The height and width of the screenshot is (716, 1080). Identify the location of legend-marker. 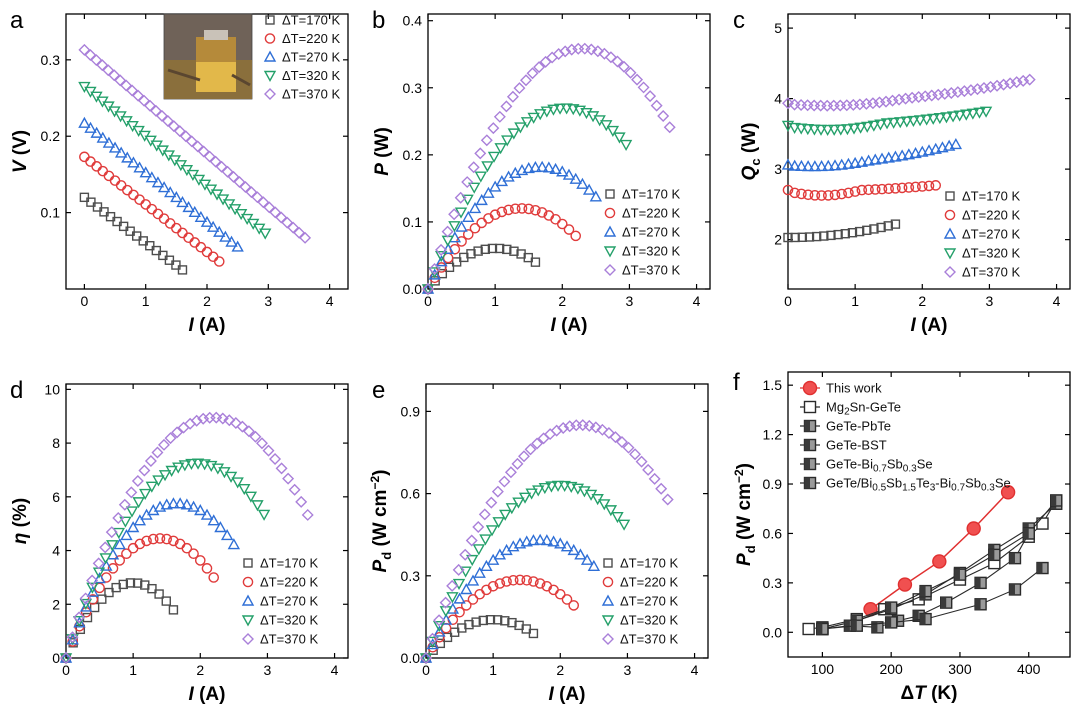
(608, 621).